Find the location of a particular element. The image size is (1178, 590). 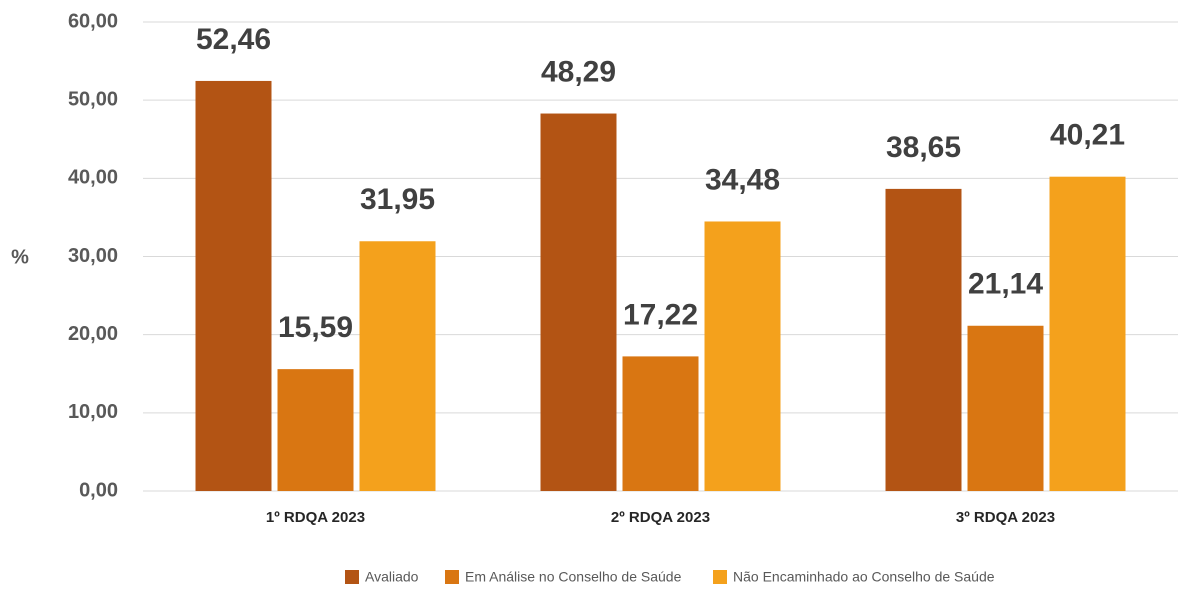

y-tick-label: 50,00 is located at coordinates (93, 99).